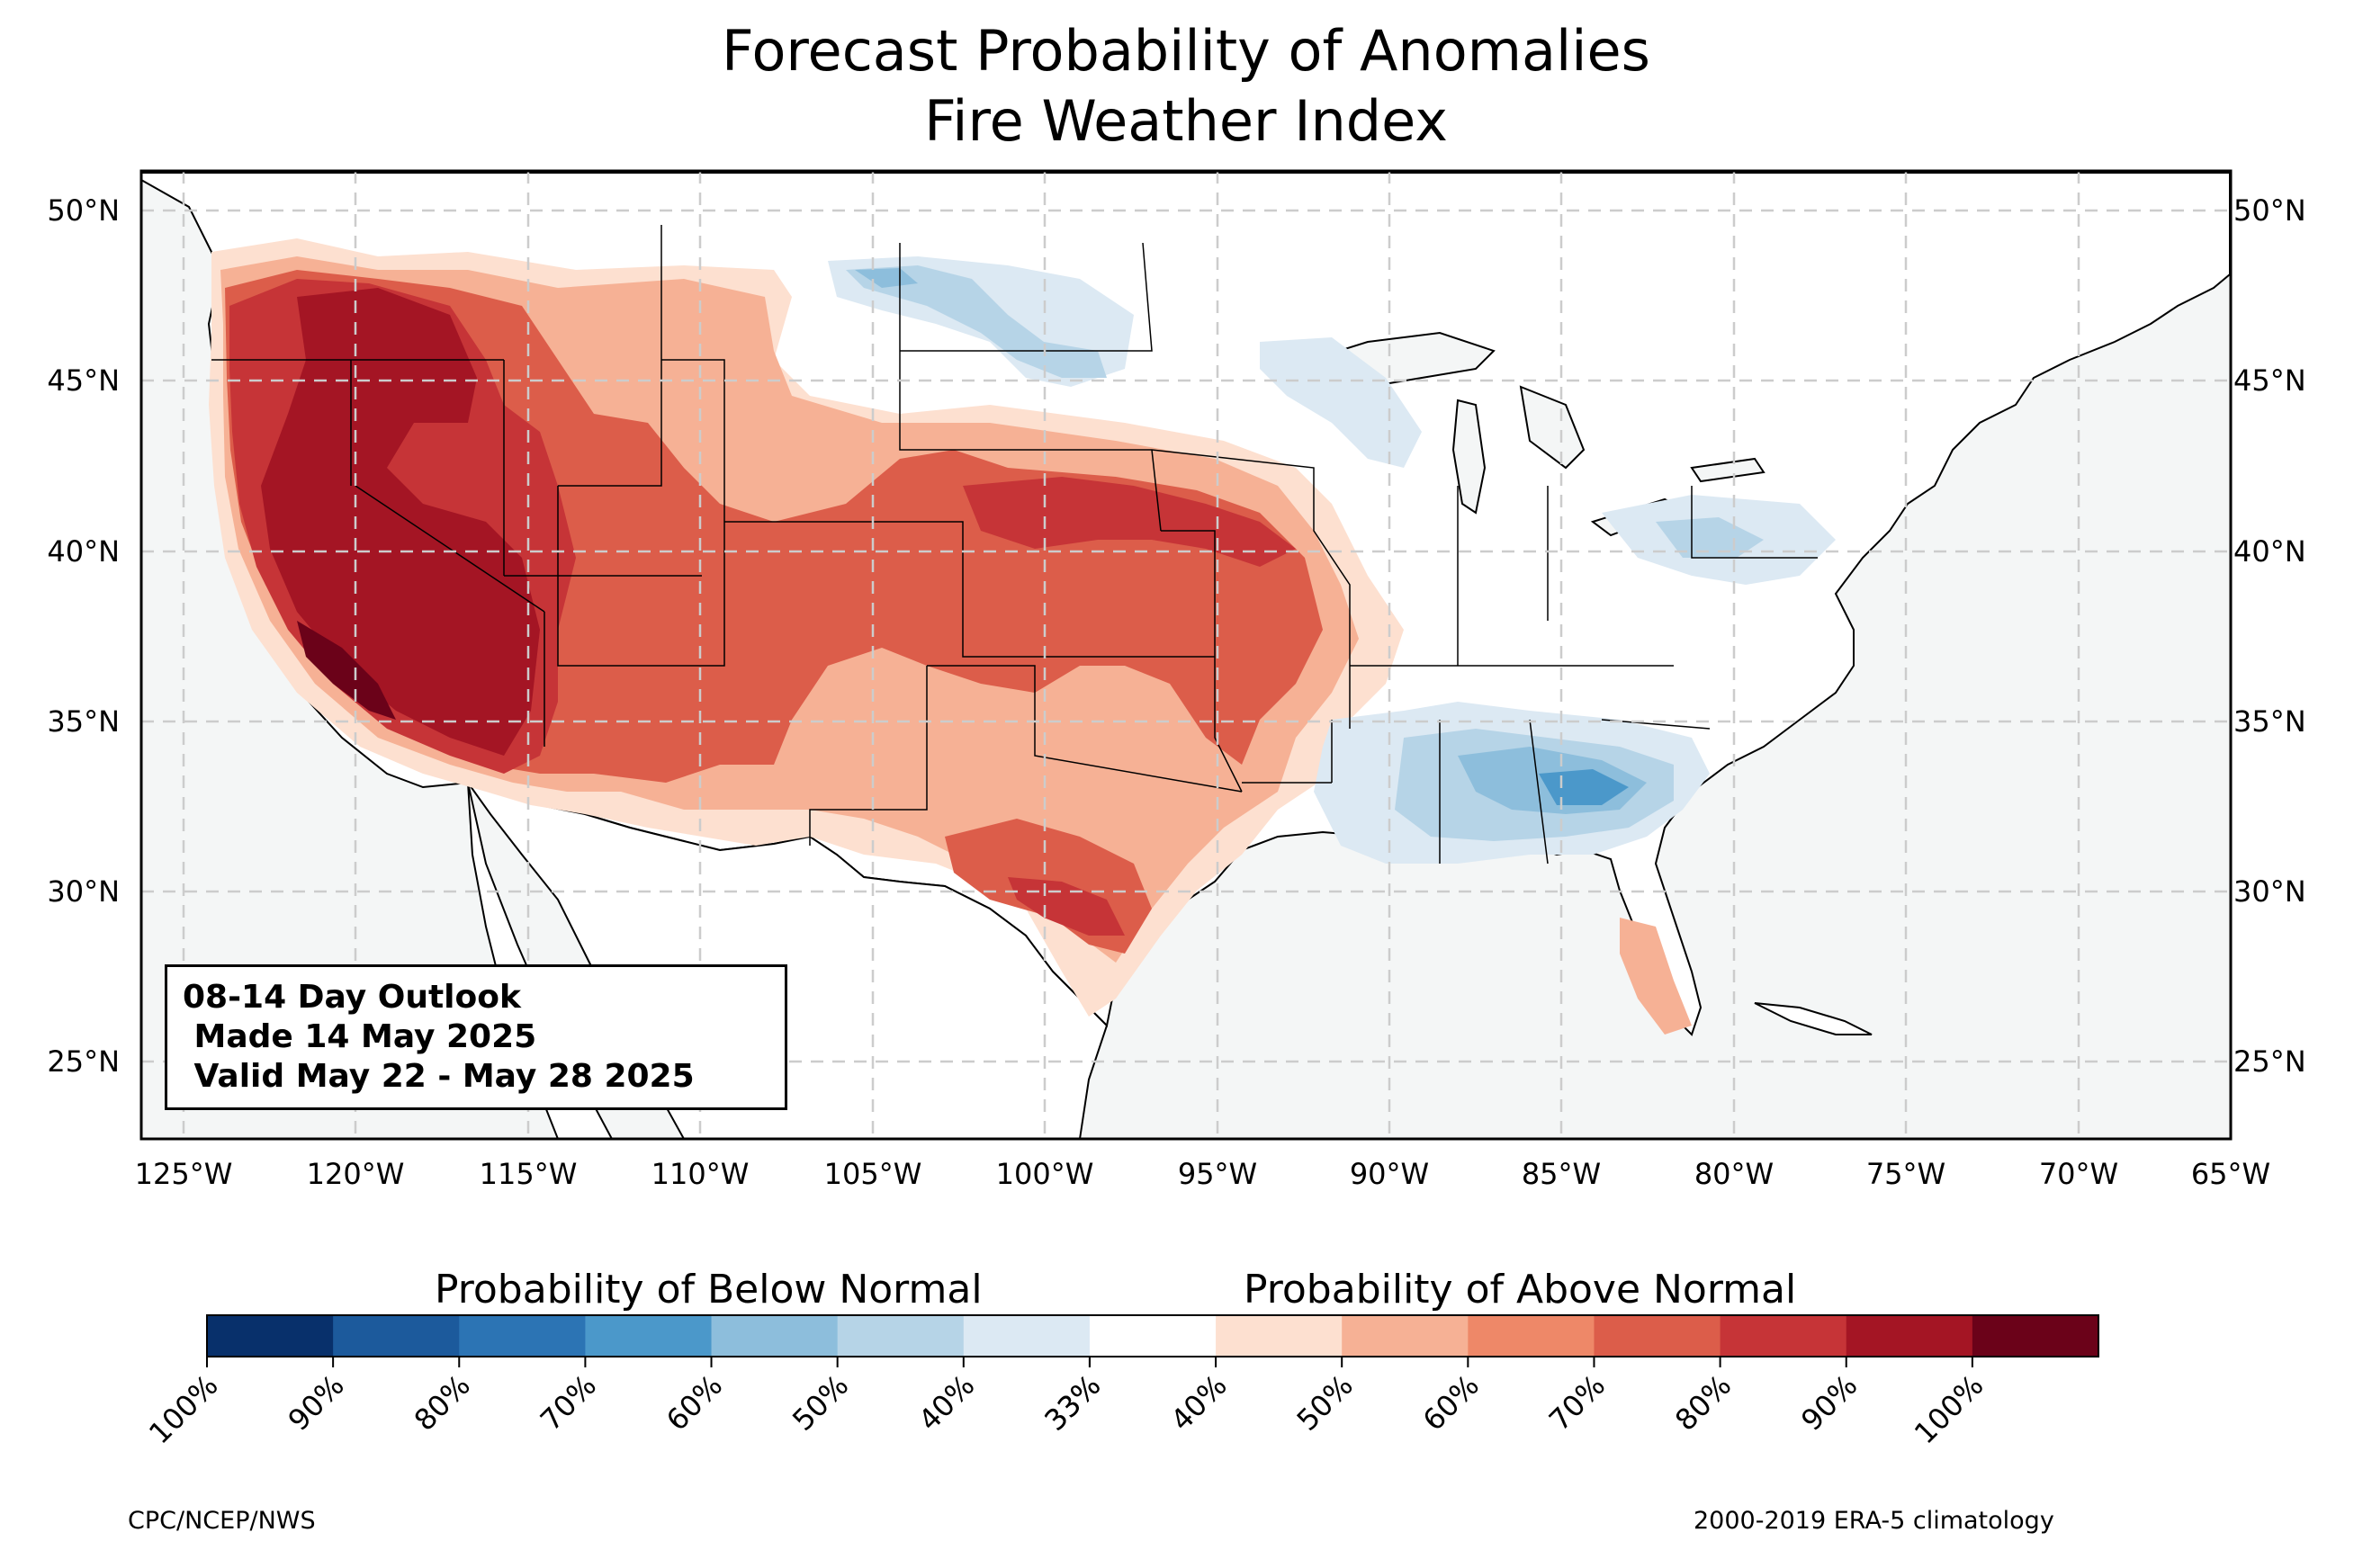 The image size is (2372, 1568). Describe the element at coordinates (1553, 427) in the screenshot. I see `great-lakes-huron` at that location.